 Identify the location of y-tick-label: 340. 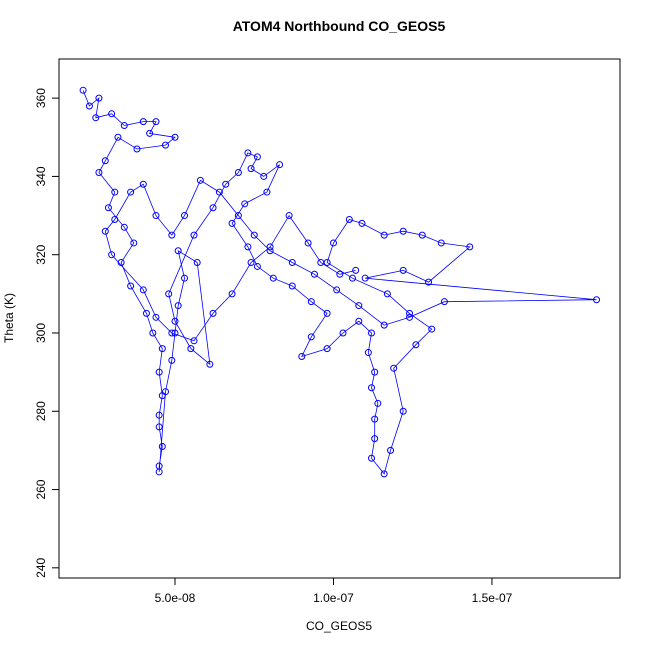
(41, 176).